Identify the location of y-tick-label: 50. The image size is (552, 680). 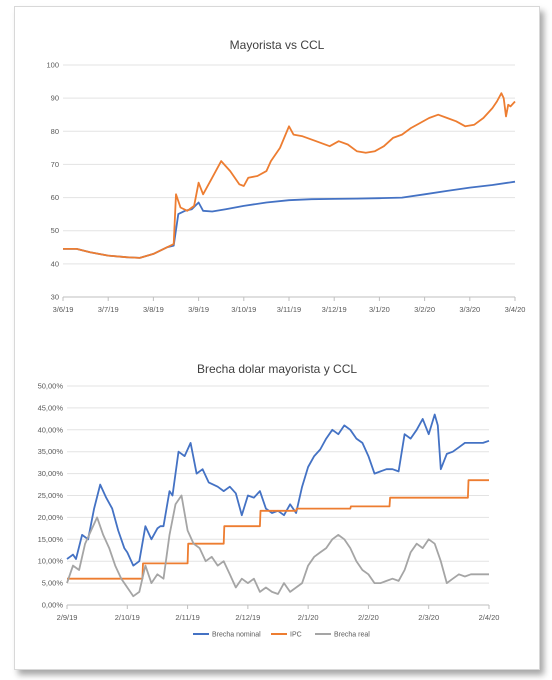
(55, 230).